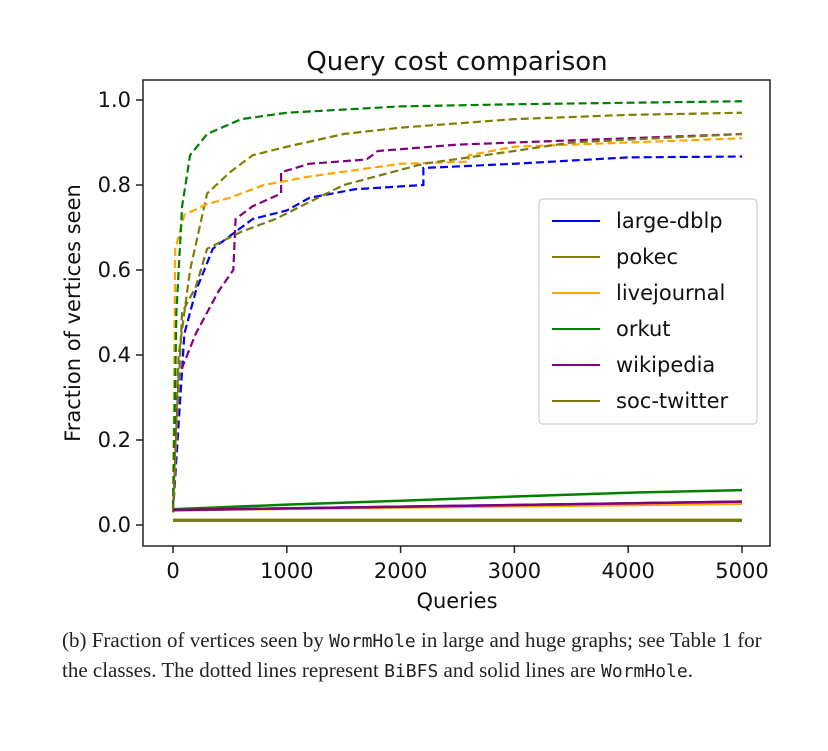 This screenshot has height=751, width=828. What do you see at coordinates (114, 440) in the screenshot?
I see `y-tick-label: 0.2` at bounding box center [114, 440].